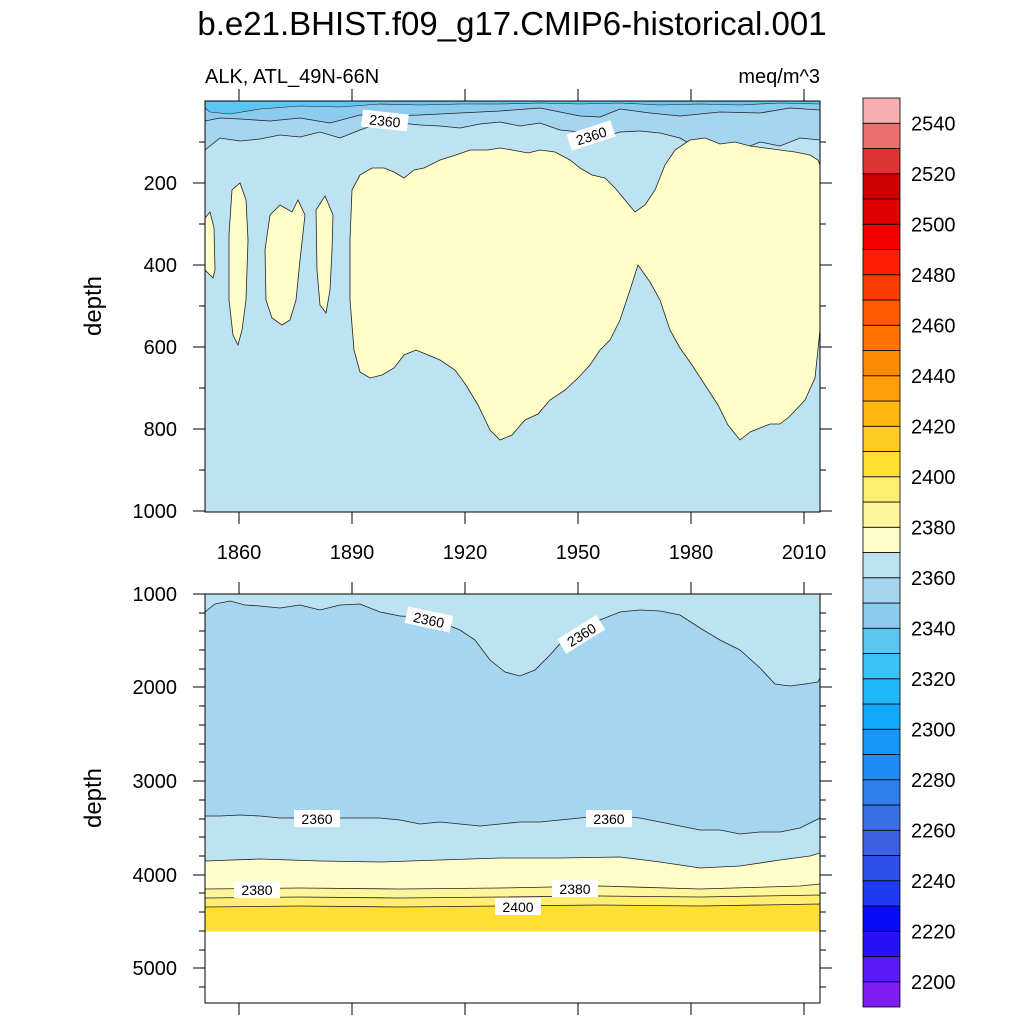 This screenshot has height=1024, width=1024. What do you see at coordinates (256, 890) in the screenshot?
I see `bottom-contour-label-5: 2380` at bounding box center [256, 890].